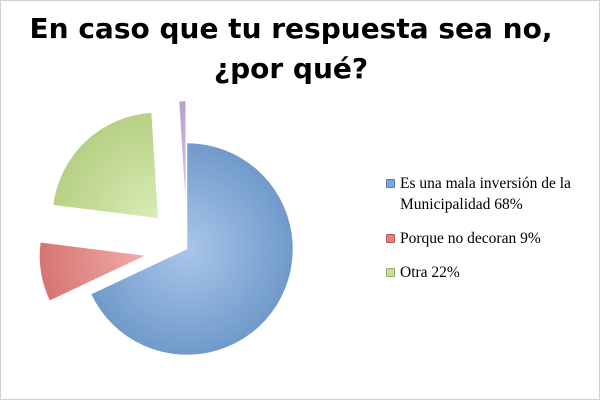 The height and width of the screenshot is (401, 600). Describe the element at coordinates (390, 238) in the screenshot. I see `legend-swatch-no-decoran` at that location.